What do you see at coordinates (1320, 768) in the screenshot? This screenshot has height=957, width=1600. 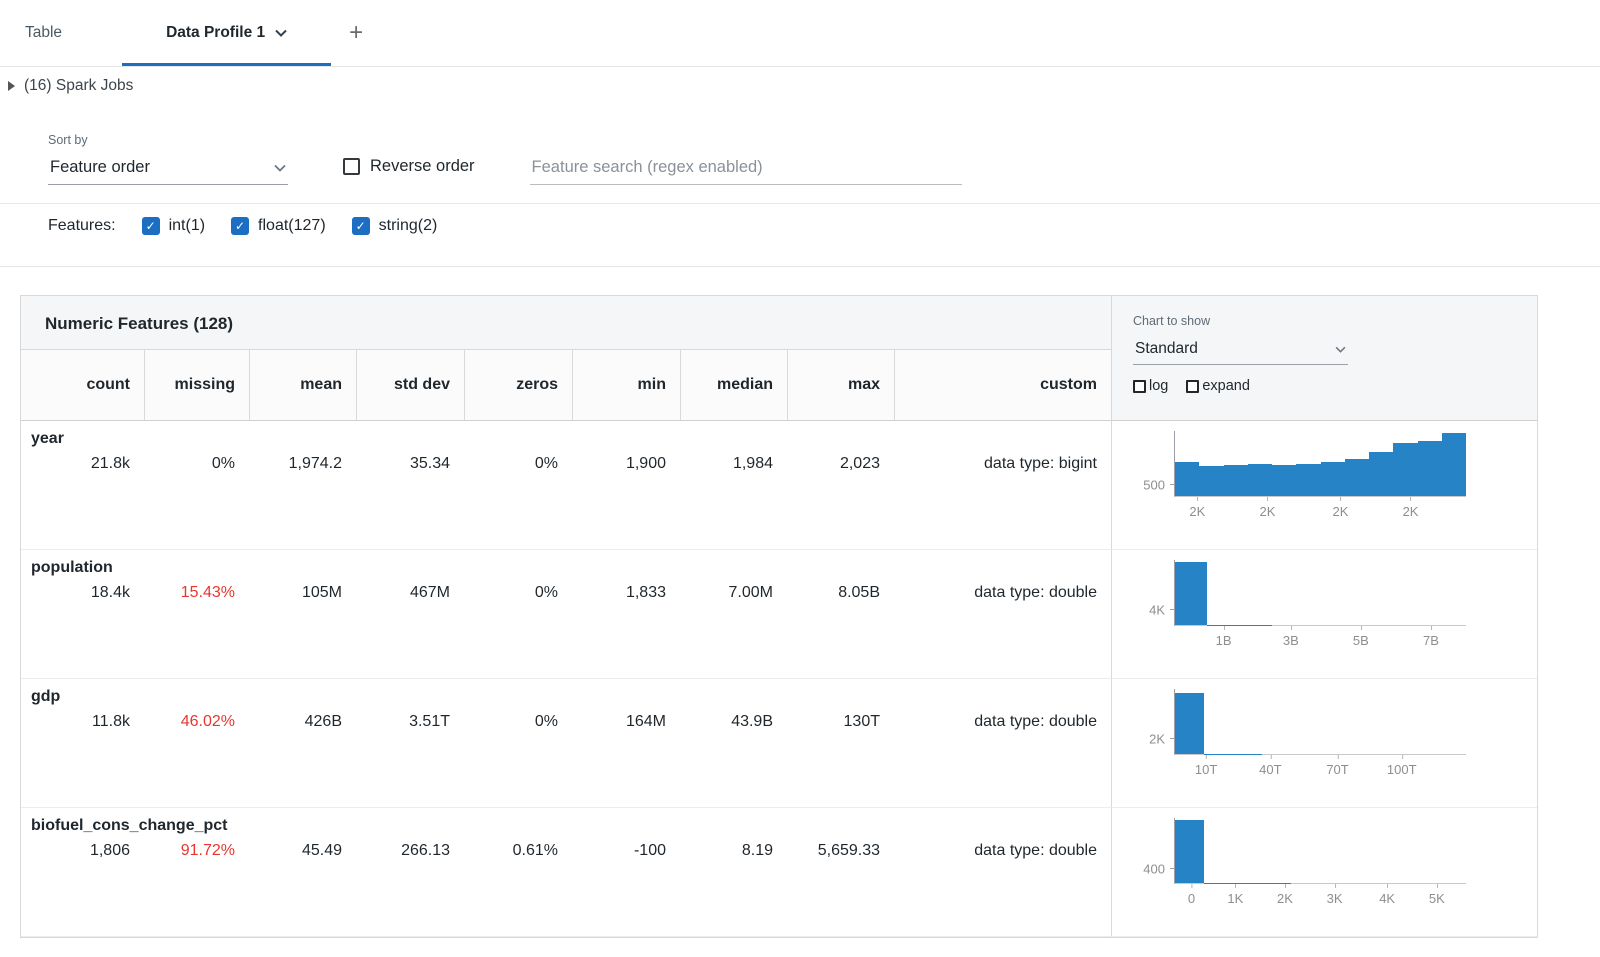 I see `x-axis: 10T 40T 70T 100T` at bounding box center [1320, 768].